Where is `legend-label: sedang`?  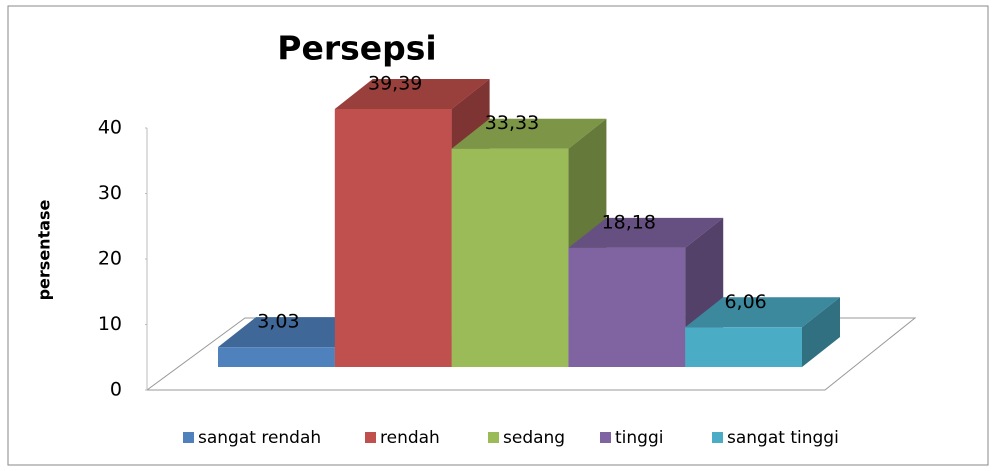
legend-label: sedang is located at coordinates (534, 438).